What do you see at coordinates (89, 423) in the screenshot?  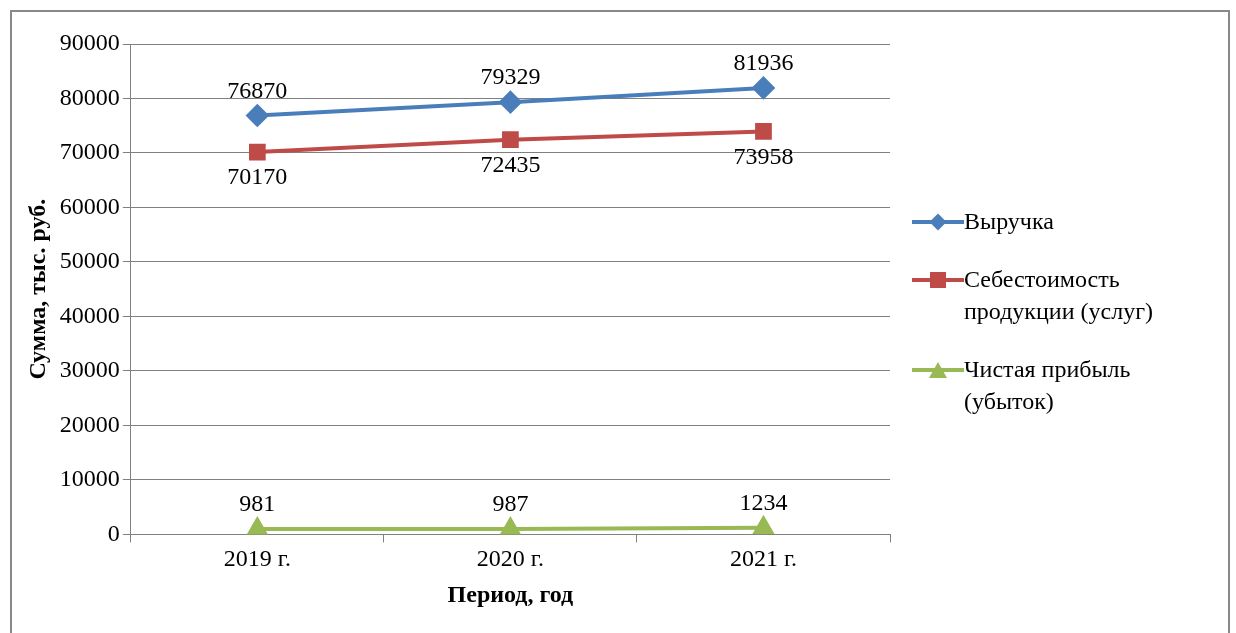 I see `y-tick-label: 20000` at bounding box center [89, 423].